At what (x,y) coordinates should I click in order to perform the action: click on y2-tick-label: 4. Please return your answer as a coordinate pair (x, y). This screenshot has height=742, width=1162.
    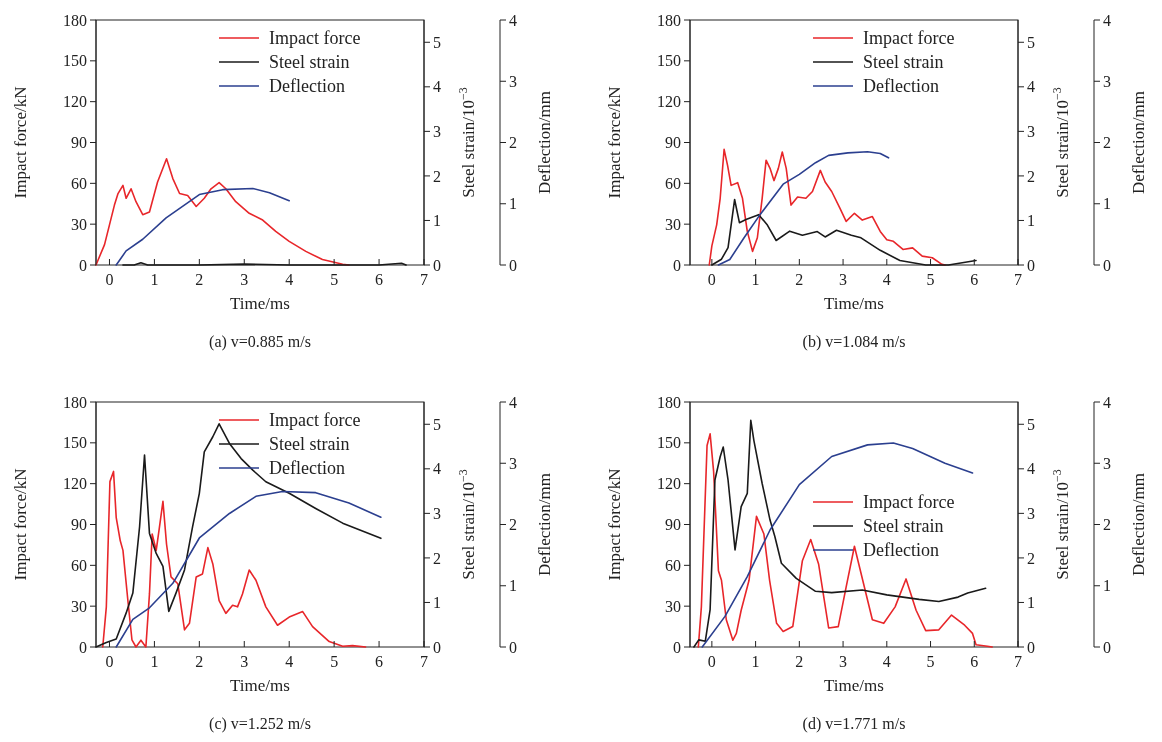
    Looking at the image, I should click on (437, 87).